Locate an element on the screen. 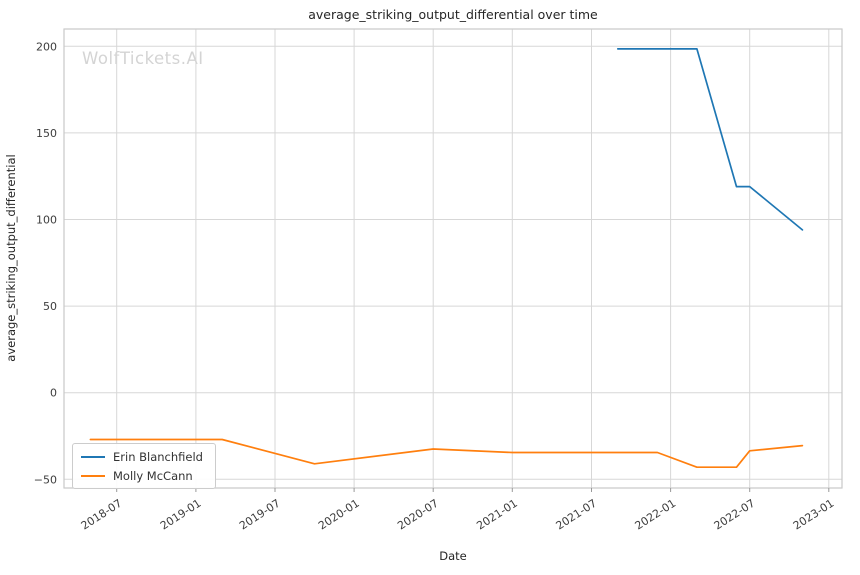 The image size is (860, 575). legend-item-molly-mccann: Molly McCann is located at coordinates (143, 475).